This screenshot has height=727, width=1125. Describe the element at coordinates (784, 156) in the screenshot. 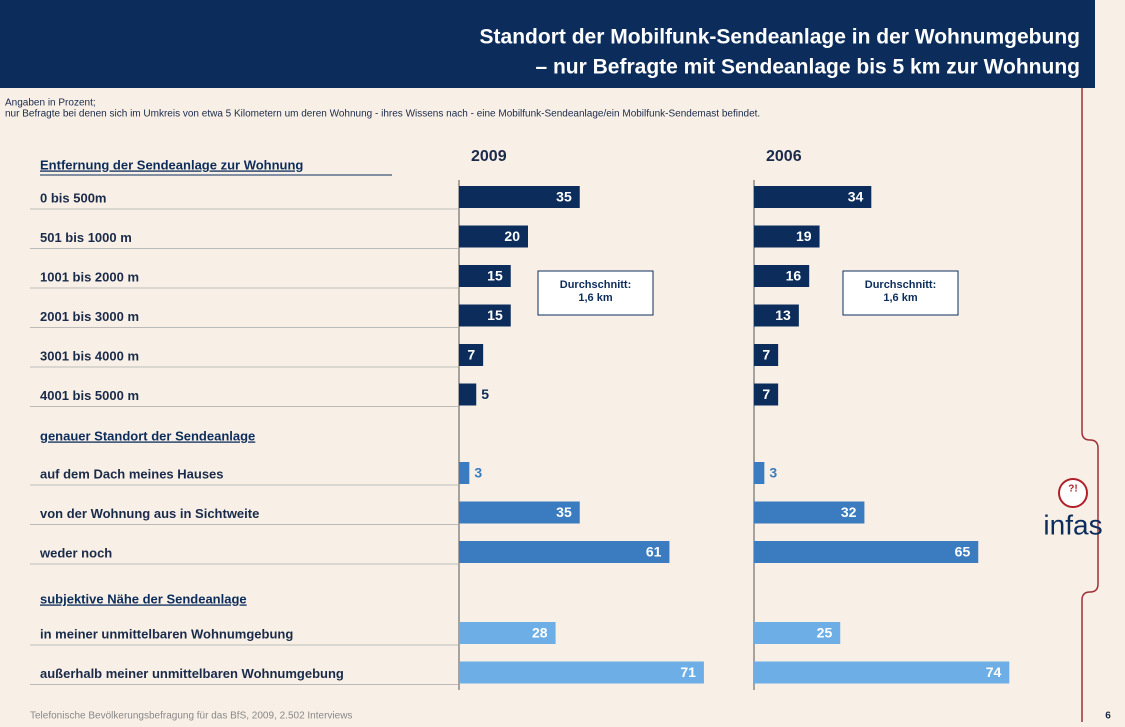

I see `series-label: 2006` at that location.